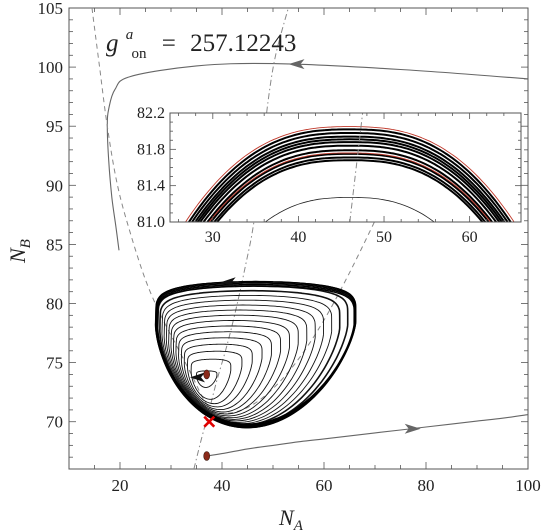 The width and height of the screenshot is (545, 532). What do you see at coordinates (51, 9) in the screenshot?
I see `y-tick-label: 105` at bounding box center [51, 9].